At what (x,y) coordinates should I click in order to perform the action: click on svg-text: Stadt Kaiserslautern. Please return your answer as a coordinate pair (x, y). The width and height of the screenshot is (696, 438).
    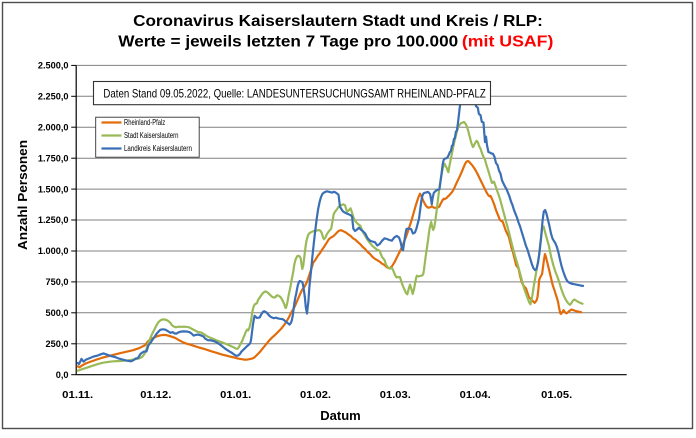
    Looking at the image, I should click on (151, 135).